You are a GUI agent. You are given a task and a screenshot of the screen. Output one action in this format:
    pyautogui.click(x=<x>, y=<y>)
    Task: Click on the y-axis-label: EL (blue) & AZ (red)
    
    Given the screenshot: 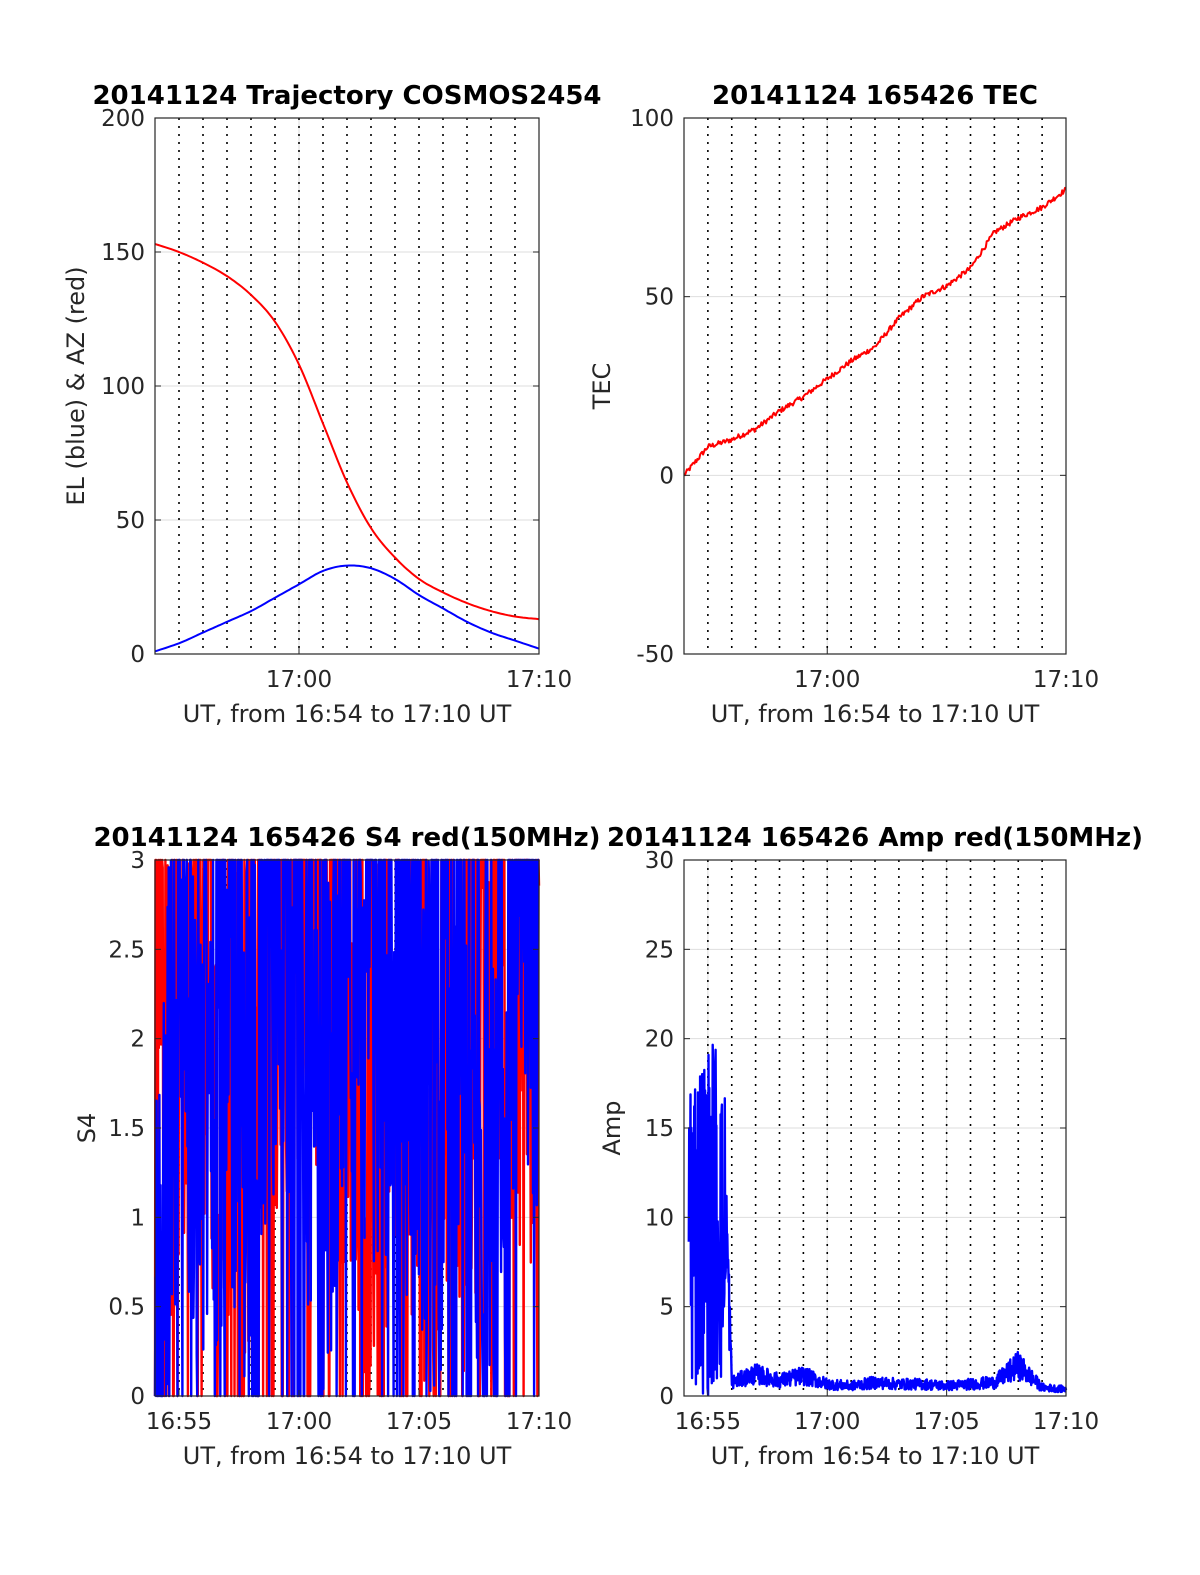 What is the action you would take?
    pyautogui.click(x=76, y=385)
    